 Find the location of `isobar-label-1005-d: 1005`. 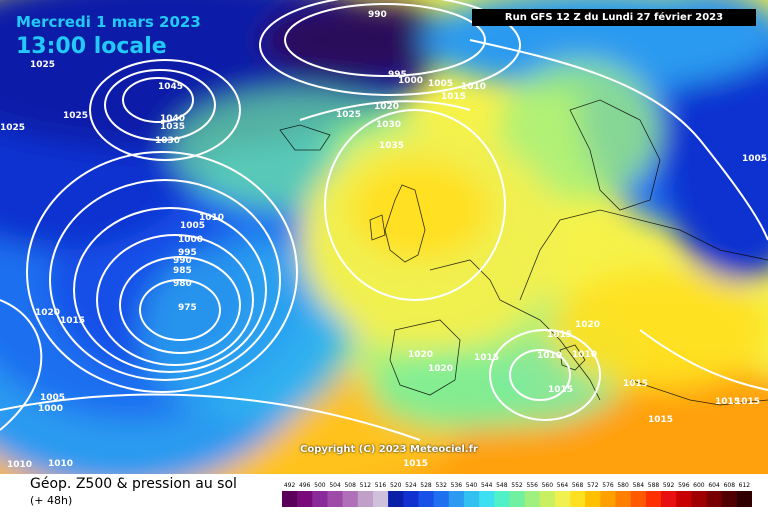

isobar-label-1005-d: 1005 is located at coordinates (754, 159).